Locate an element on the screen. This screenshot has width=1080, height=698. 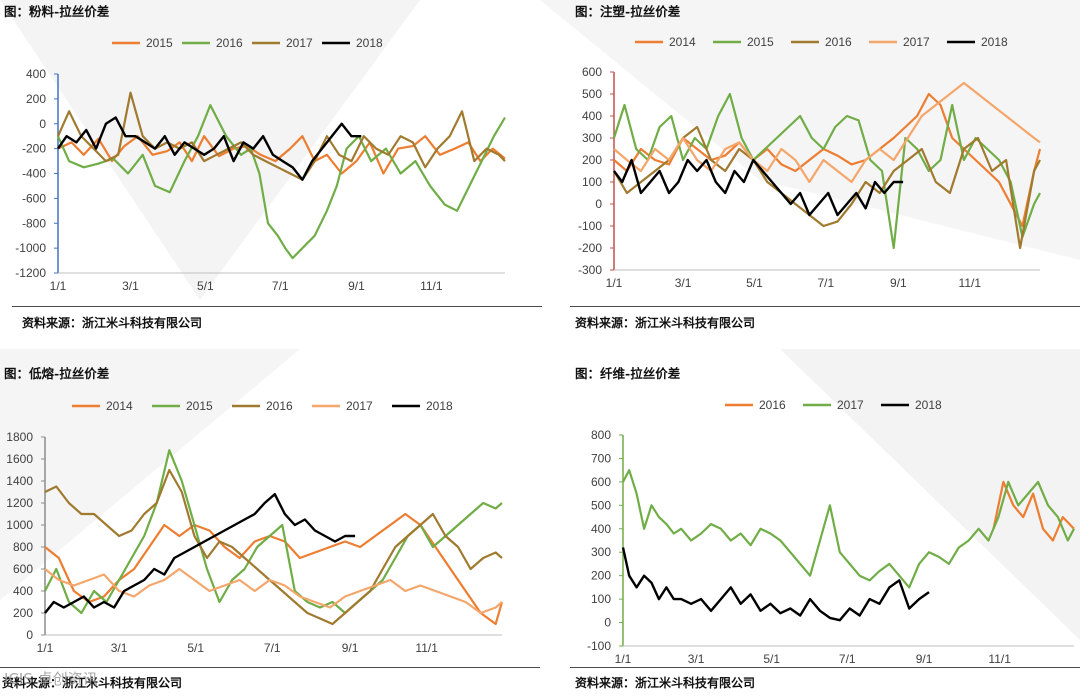
y-tick-label: -1000 is located at coordinates (30, 248).